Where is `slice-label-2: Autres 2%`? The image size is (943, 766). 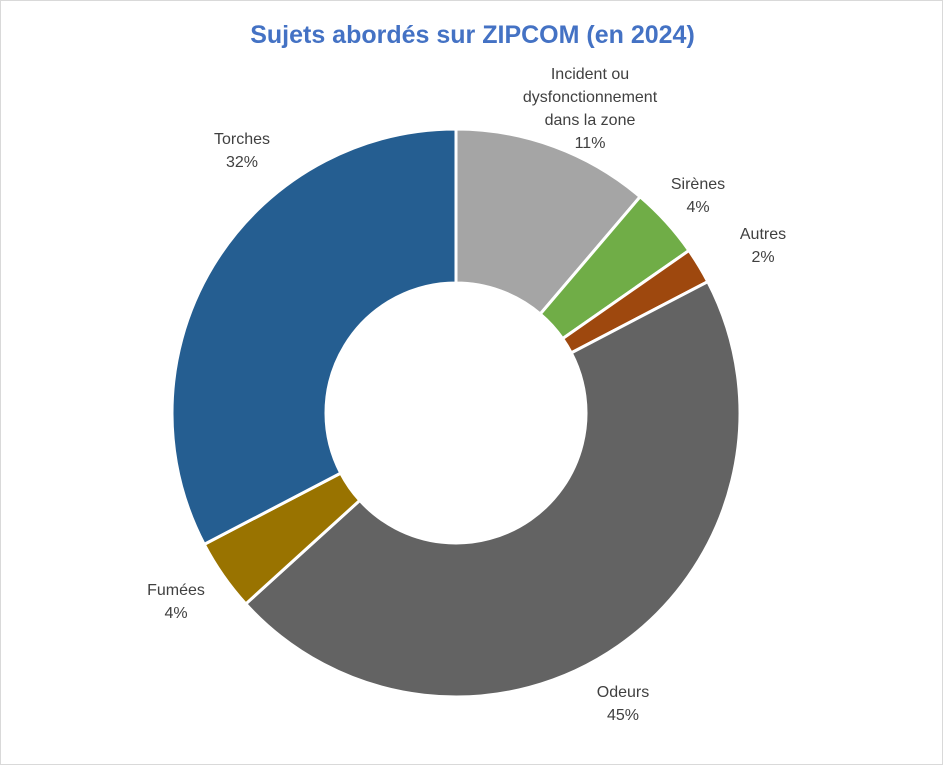
slice-label-2: Autres 2% is located at coordinates (763, 246).